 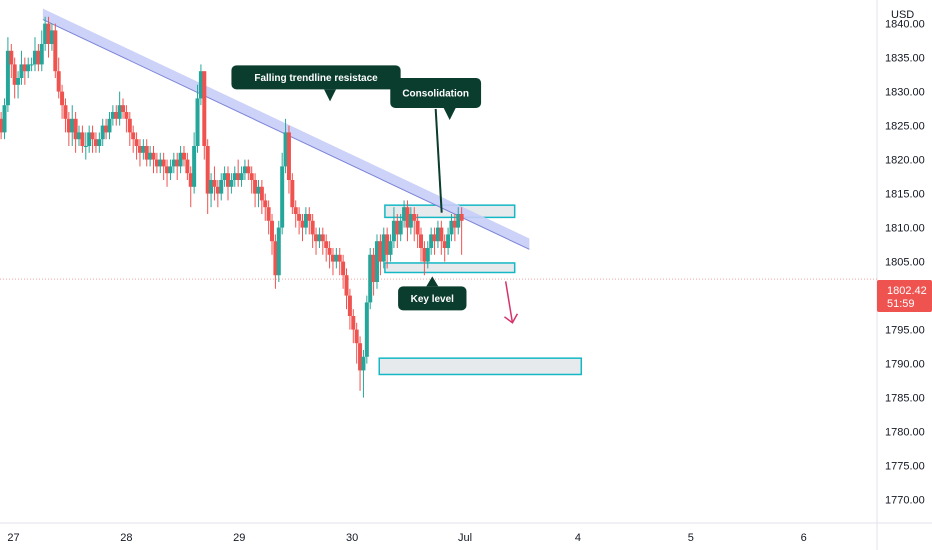 What do you see at coordinates (905, 331) in the screenshot?
I see `y-tick-label: 1795.00` at bounding box center [905, 331].